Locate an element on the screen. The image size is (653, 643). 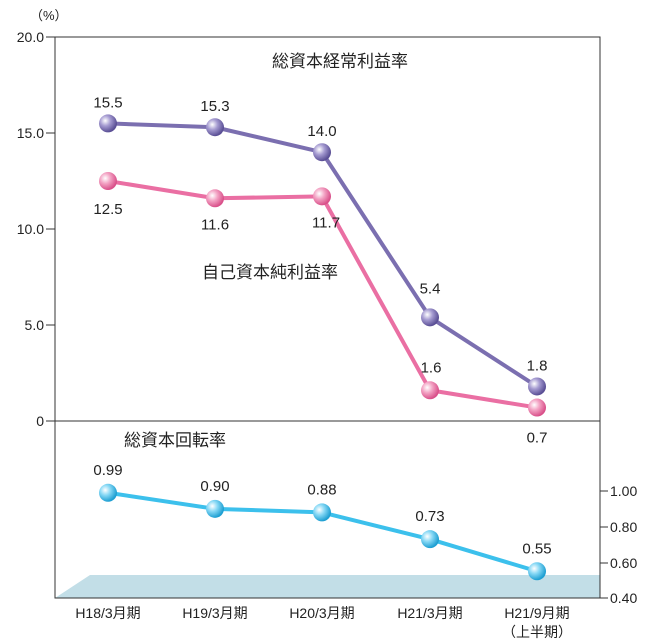
lower-y-axis: 1.00 0.80 0.60 0.40 is located at coordinates (618, 544).